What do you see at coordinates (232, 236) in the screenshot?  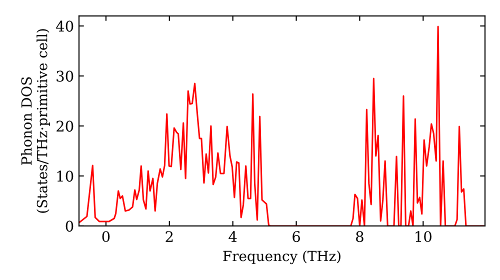 I see `x-tick-label: 4` at bounding box center [232, 236].